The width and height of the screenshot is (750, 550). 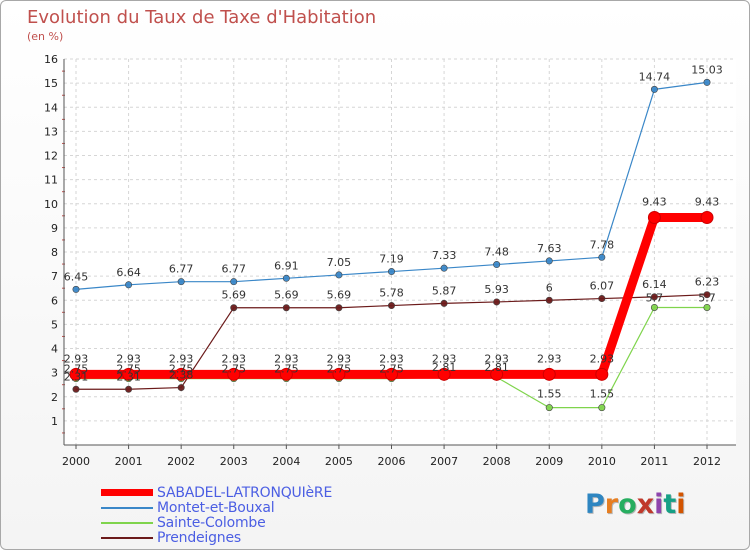 I want to click on x-tick-label: 2001, so click(x=129, y=461).